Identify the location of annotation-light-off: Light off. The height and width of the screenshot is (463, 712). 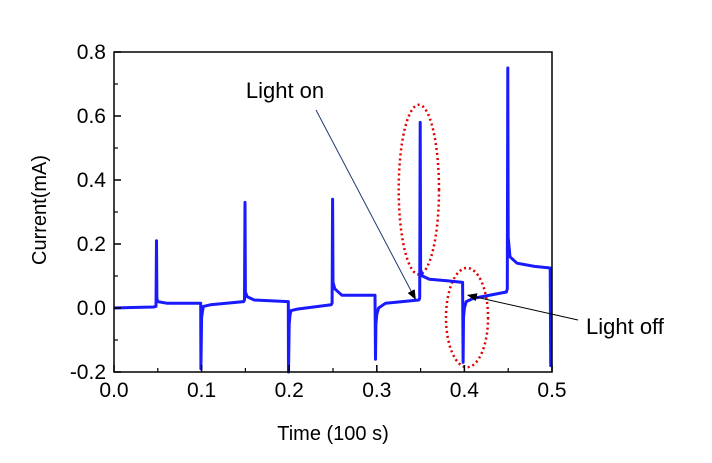
(625, 326).